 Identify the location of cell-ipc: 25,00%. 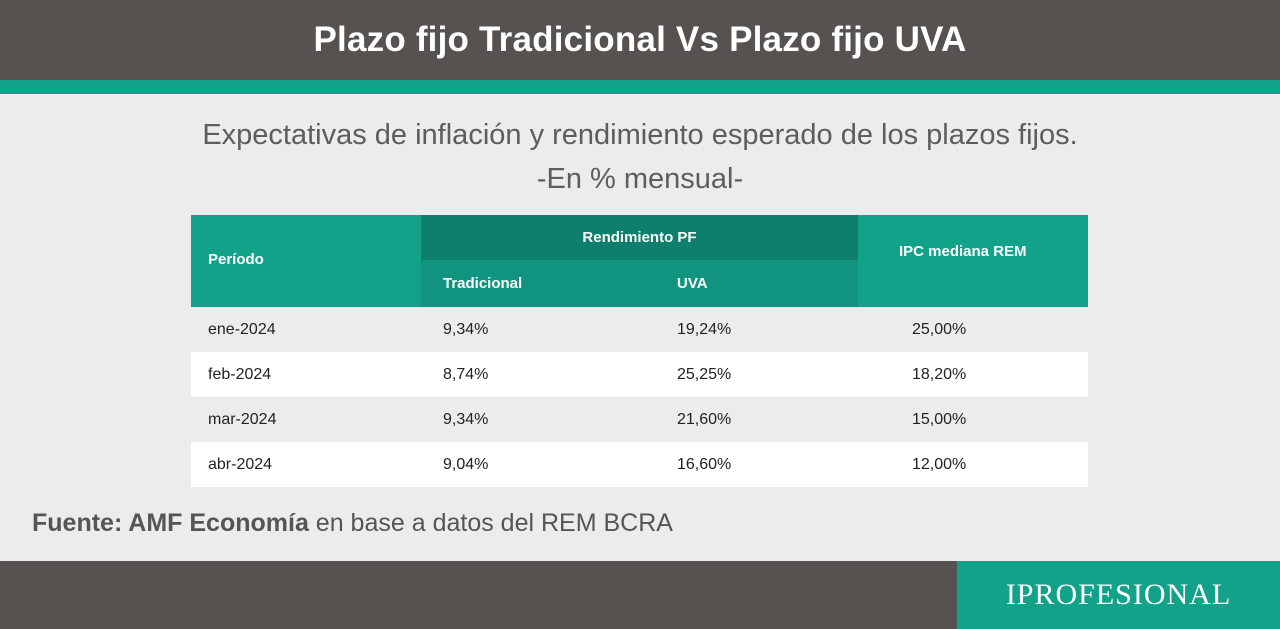
(939, 329).